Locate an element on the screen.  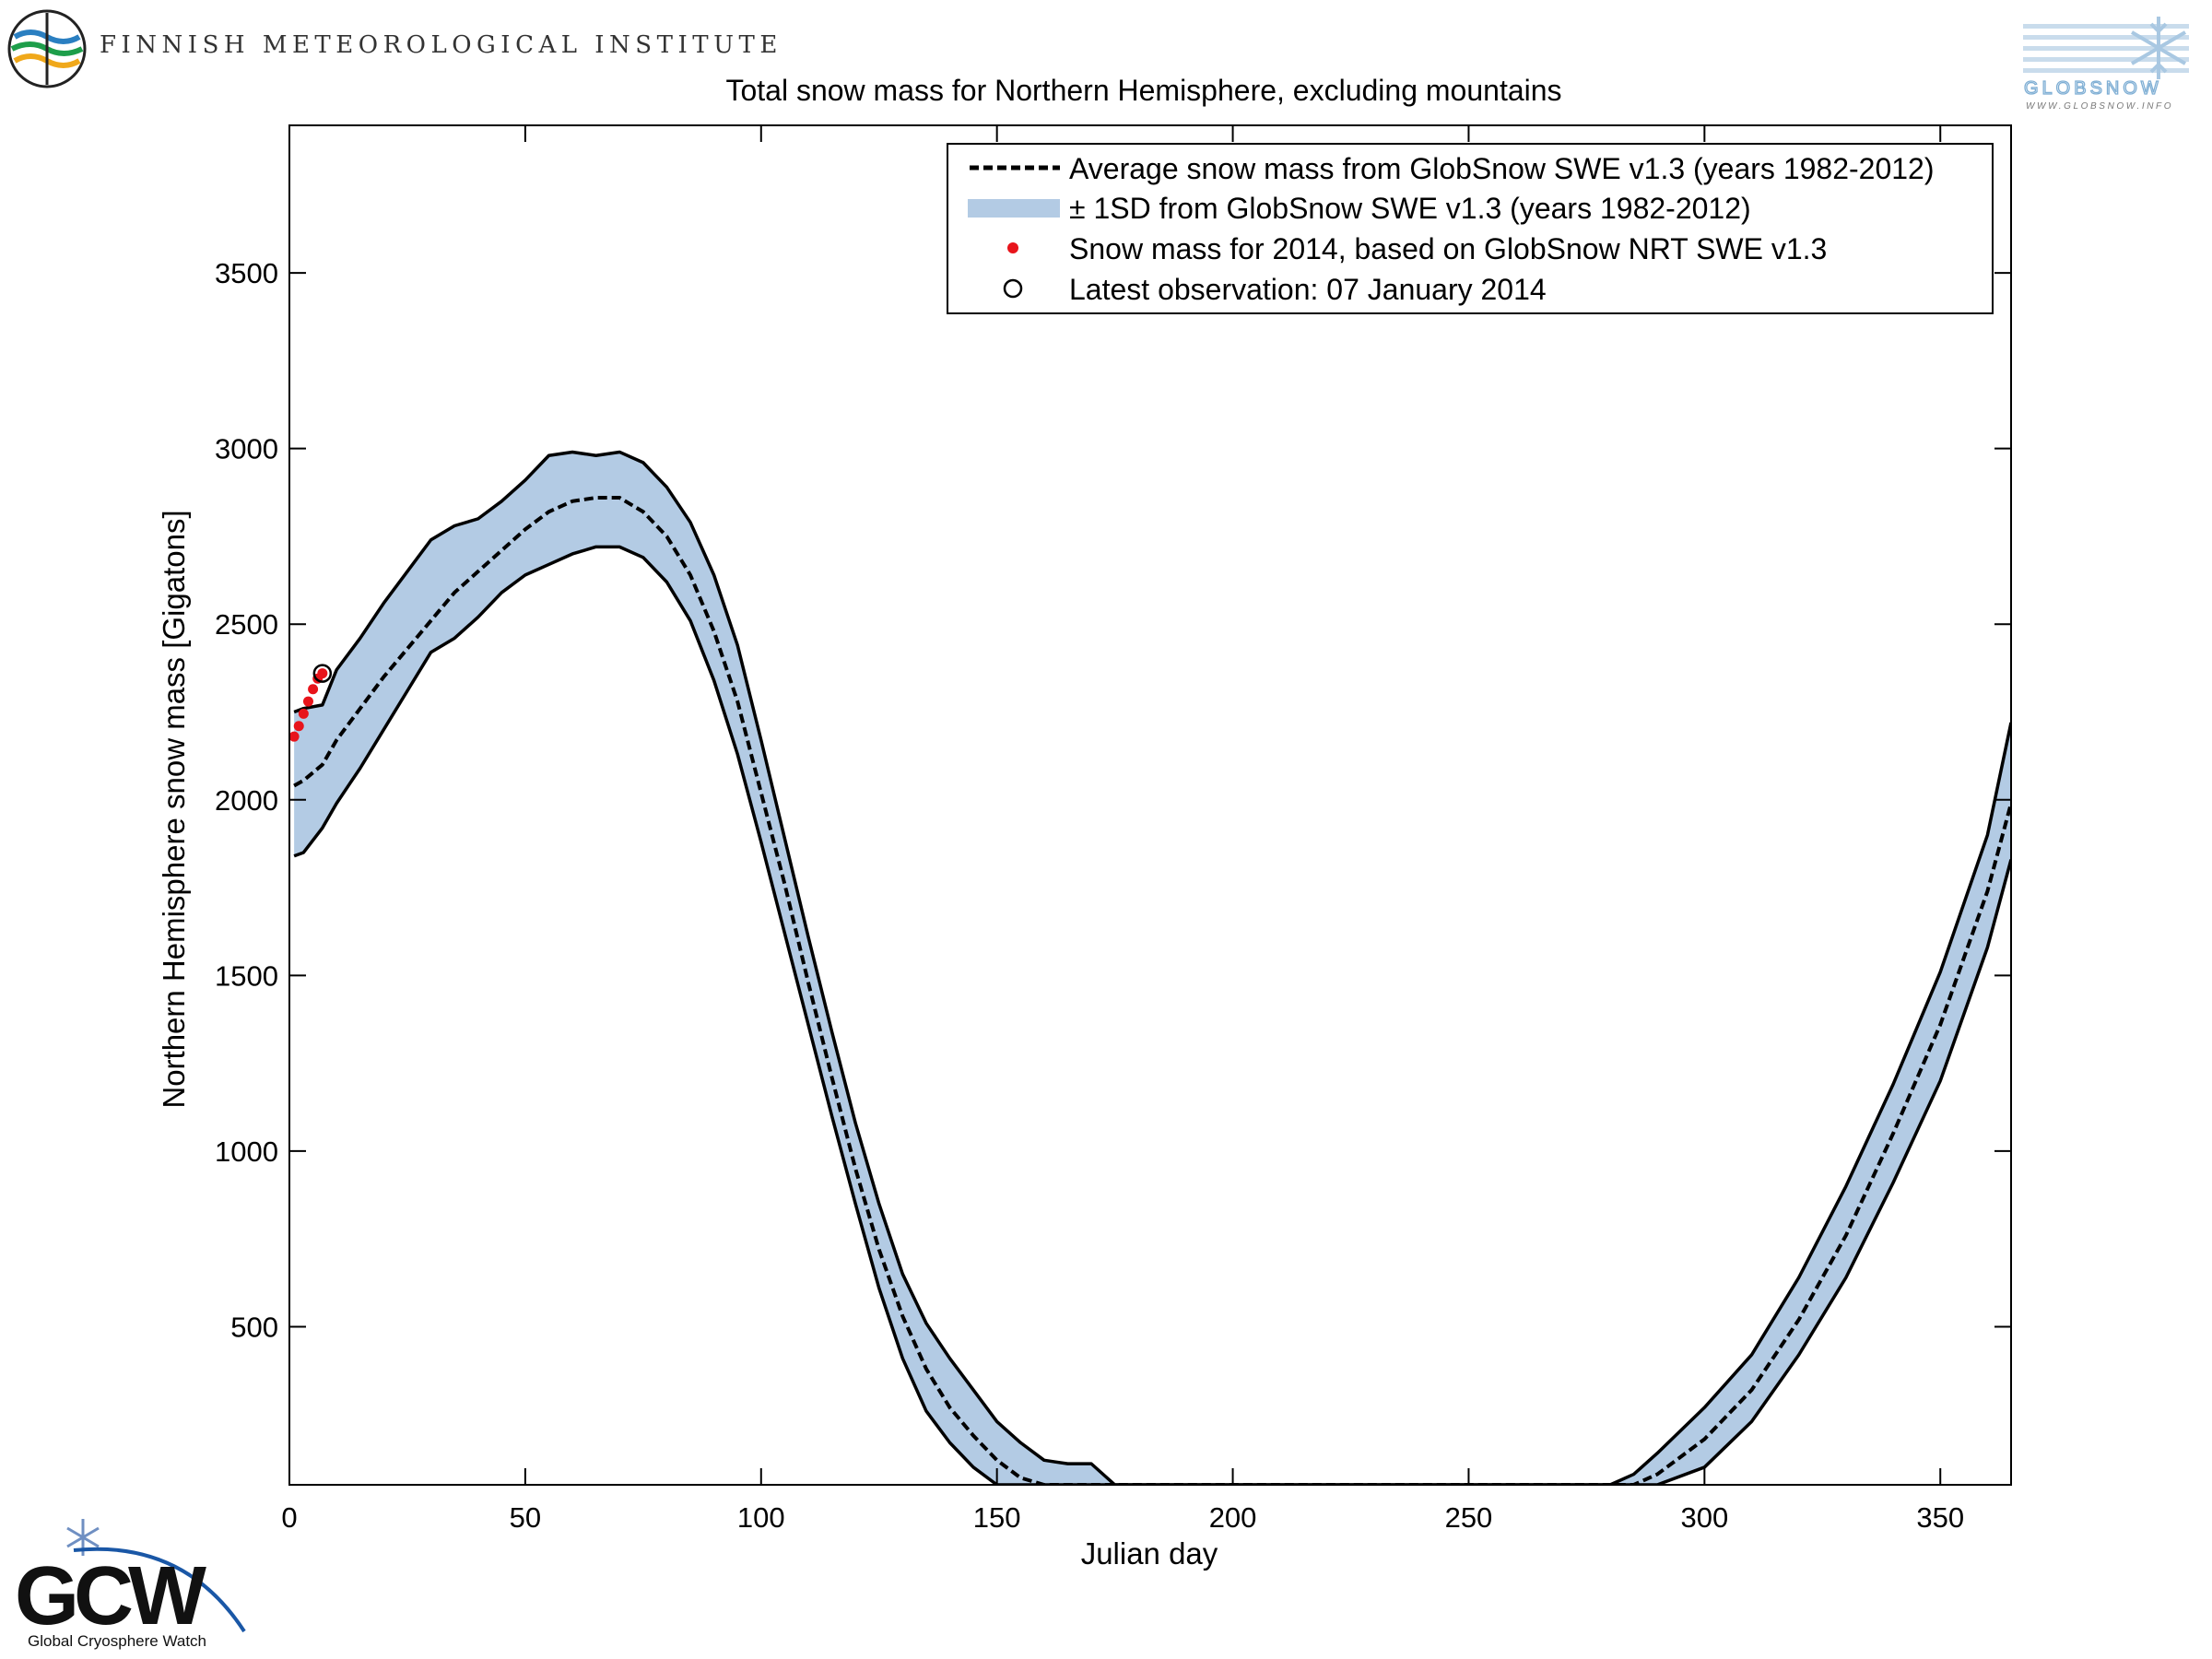
globsnow-url: WWW.GLOBSNOW.INFO is located at coordinates (2099, 106).